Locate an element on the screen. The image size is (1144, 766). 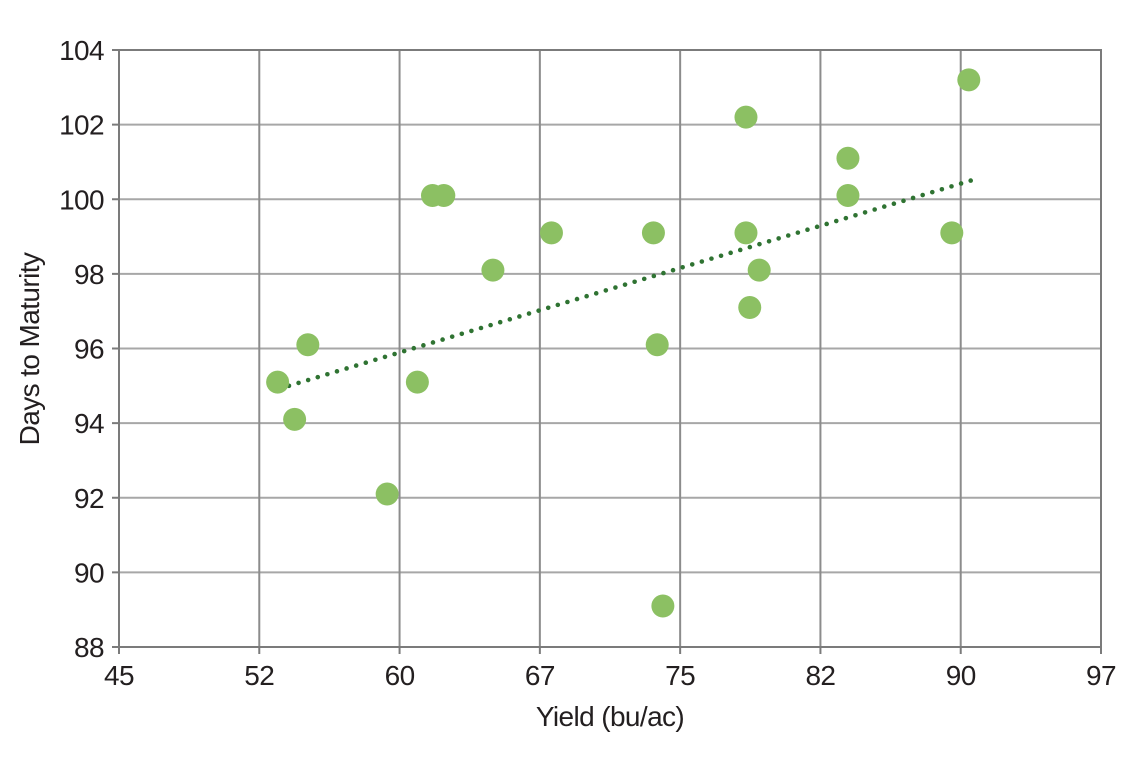
x-tick-label: 75 is located at coordinates (680, 675).